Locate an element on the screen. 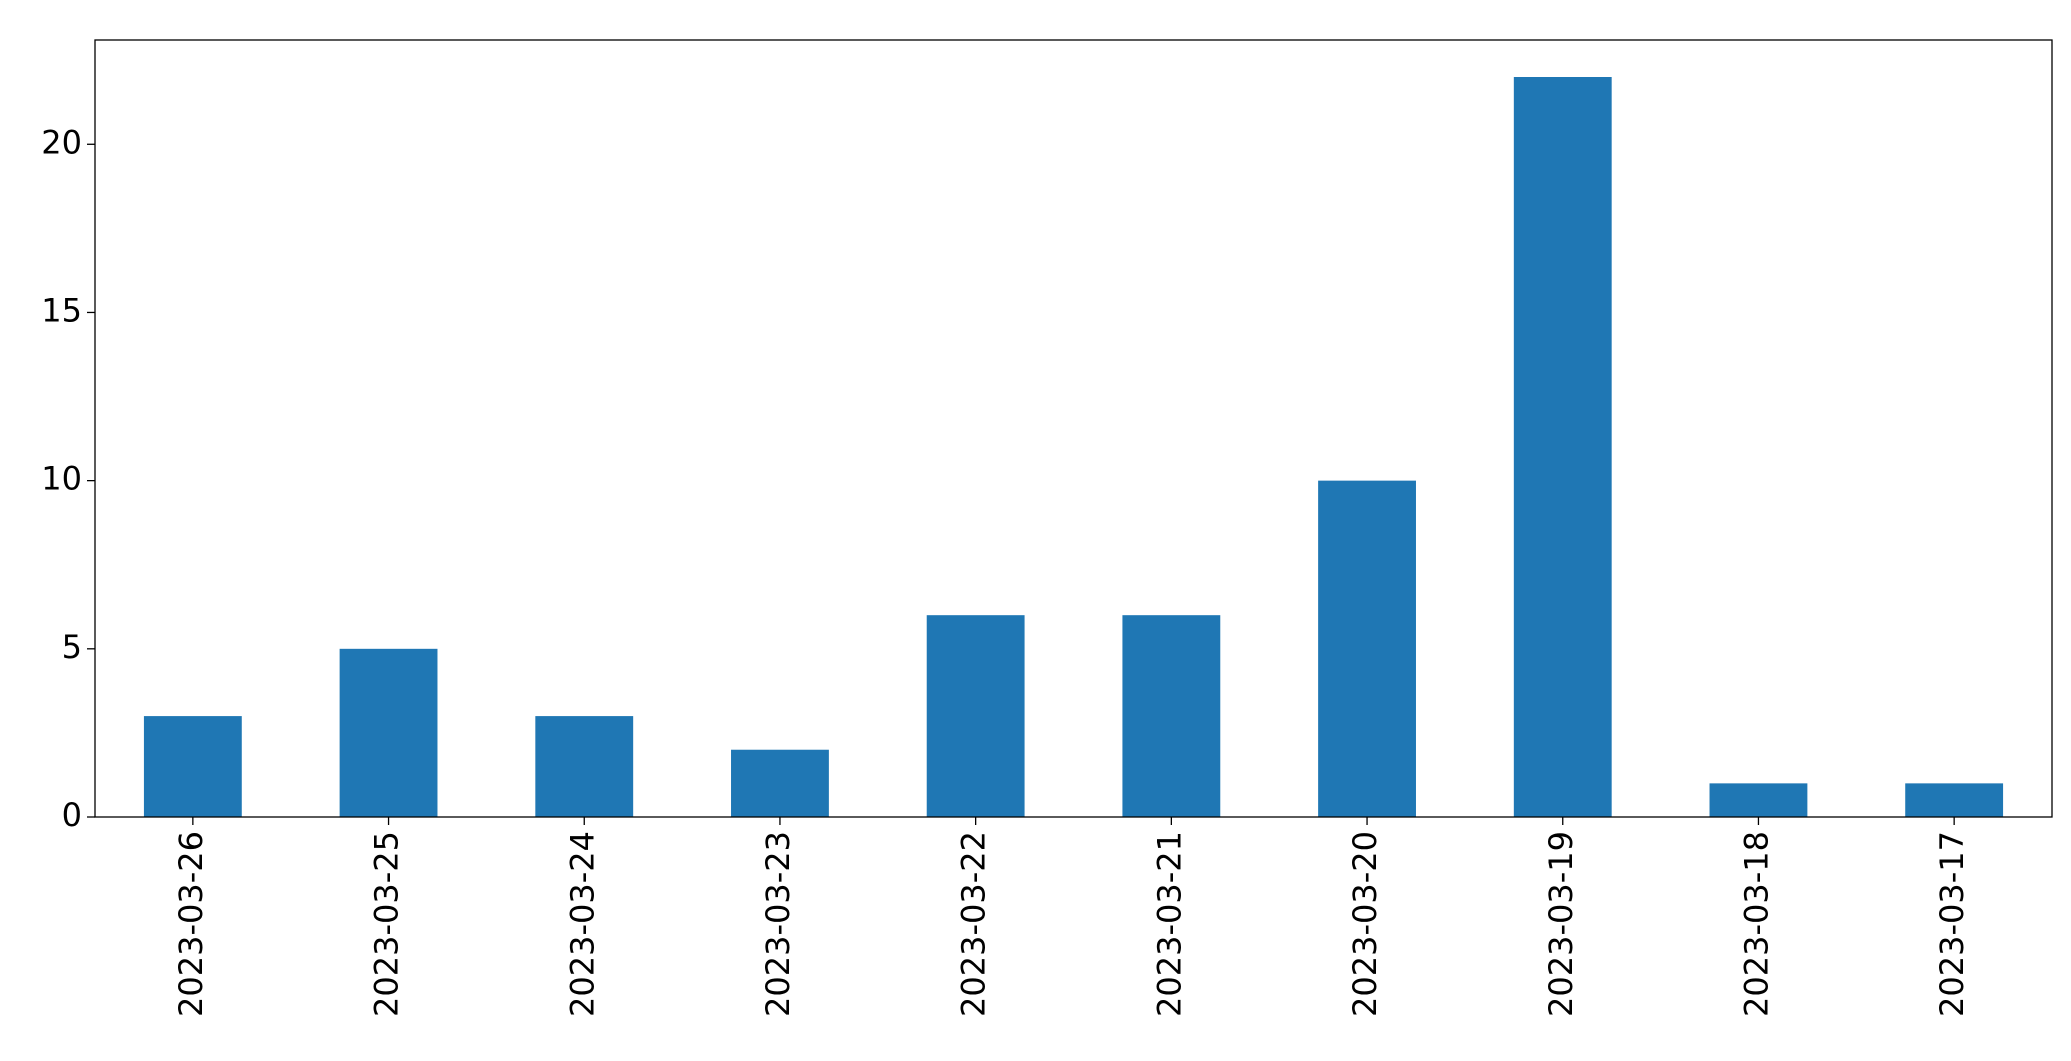 The width and height of the screenshot is (2071, 1061). x-tick-label: 2023-03-18 is located at coordinates (1756, 924).